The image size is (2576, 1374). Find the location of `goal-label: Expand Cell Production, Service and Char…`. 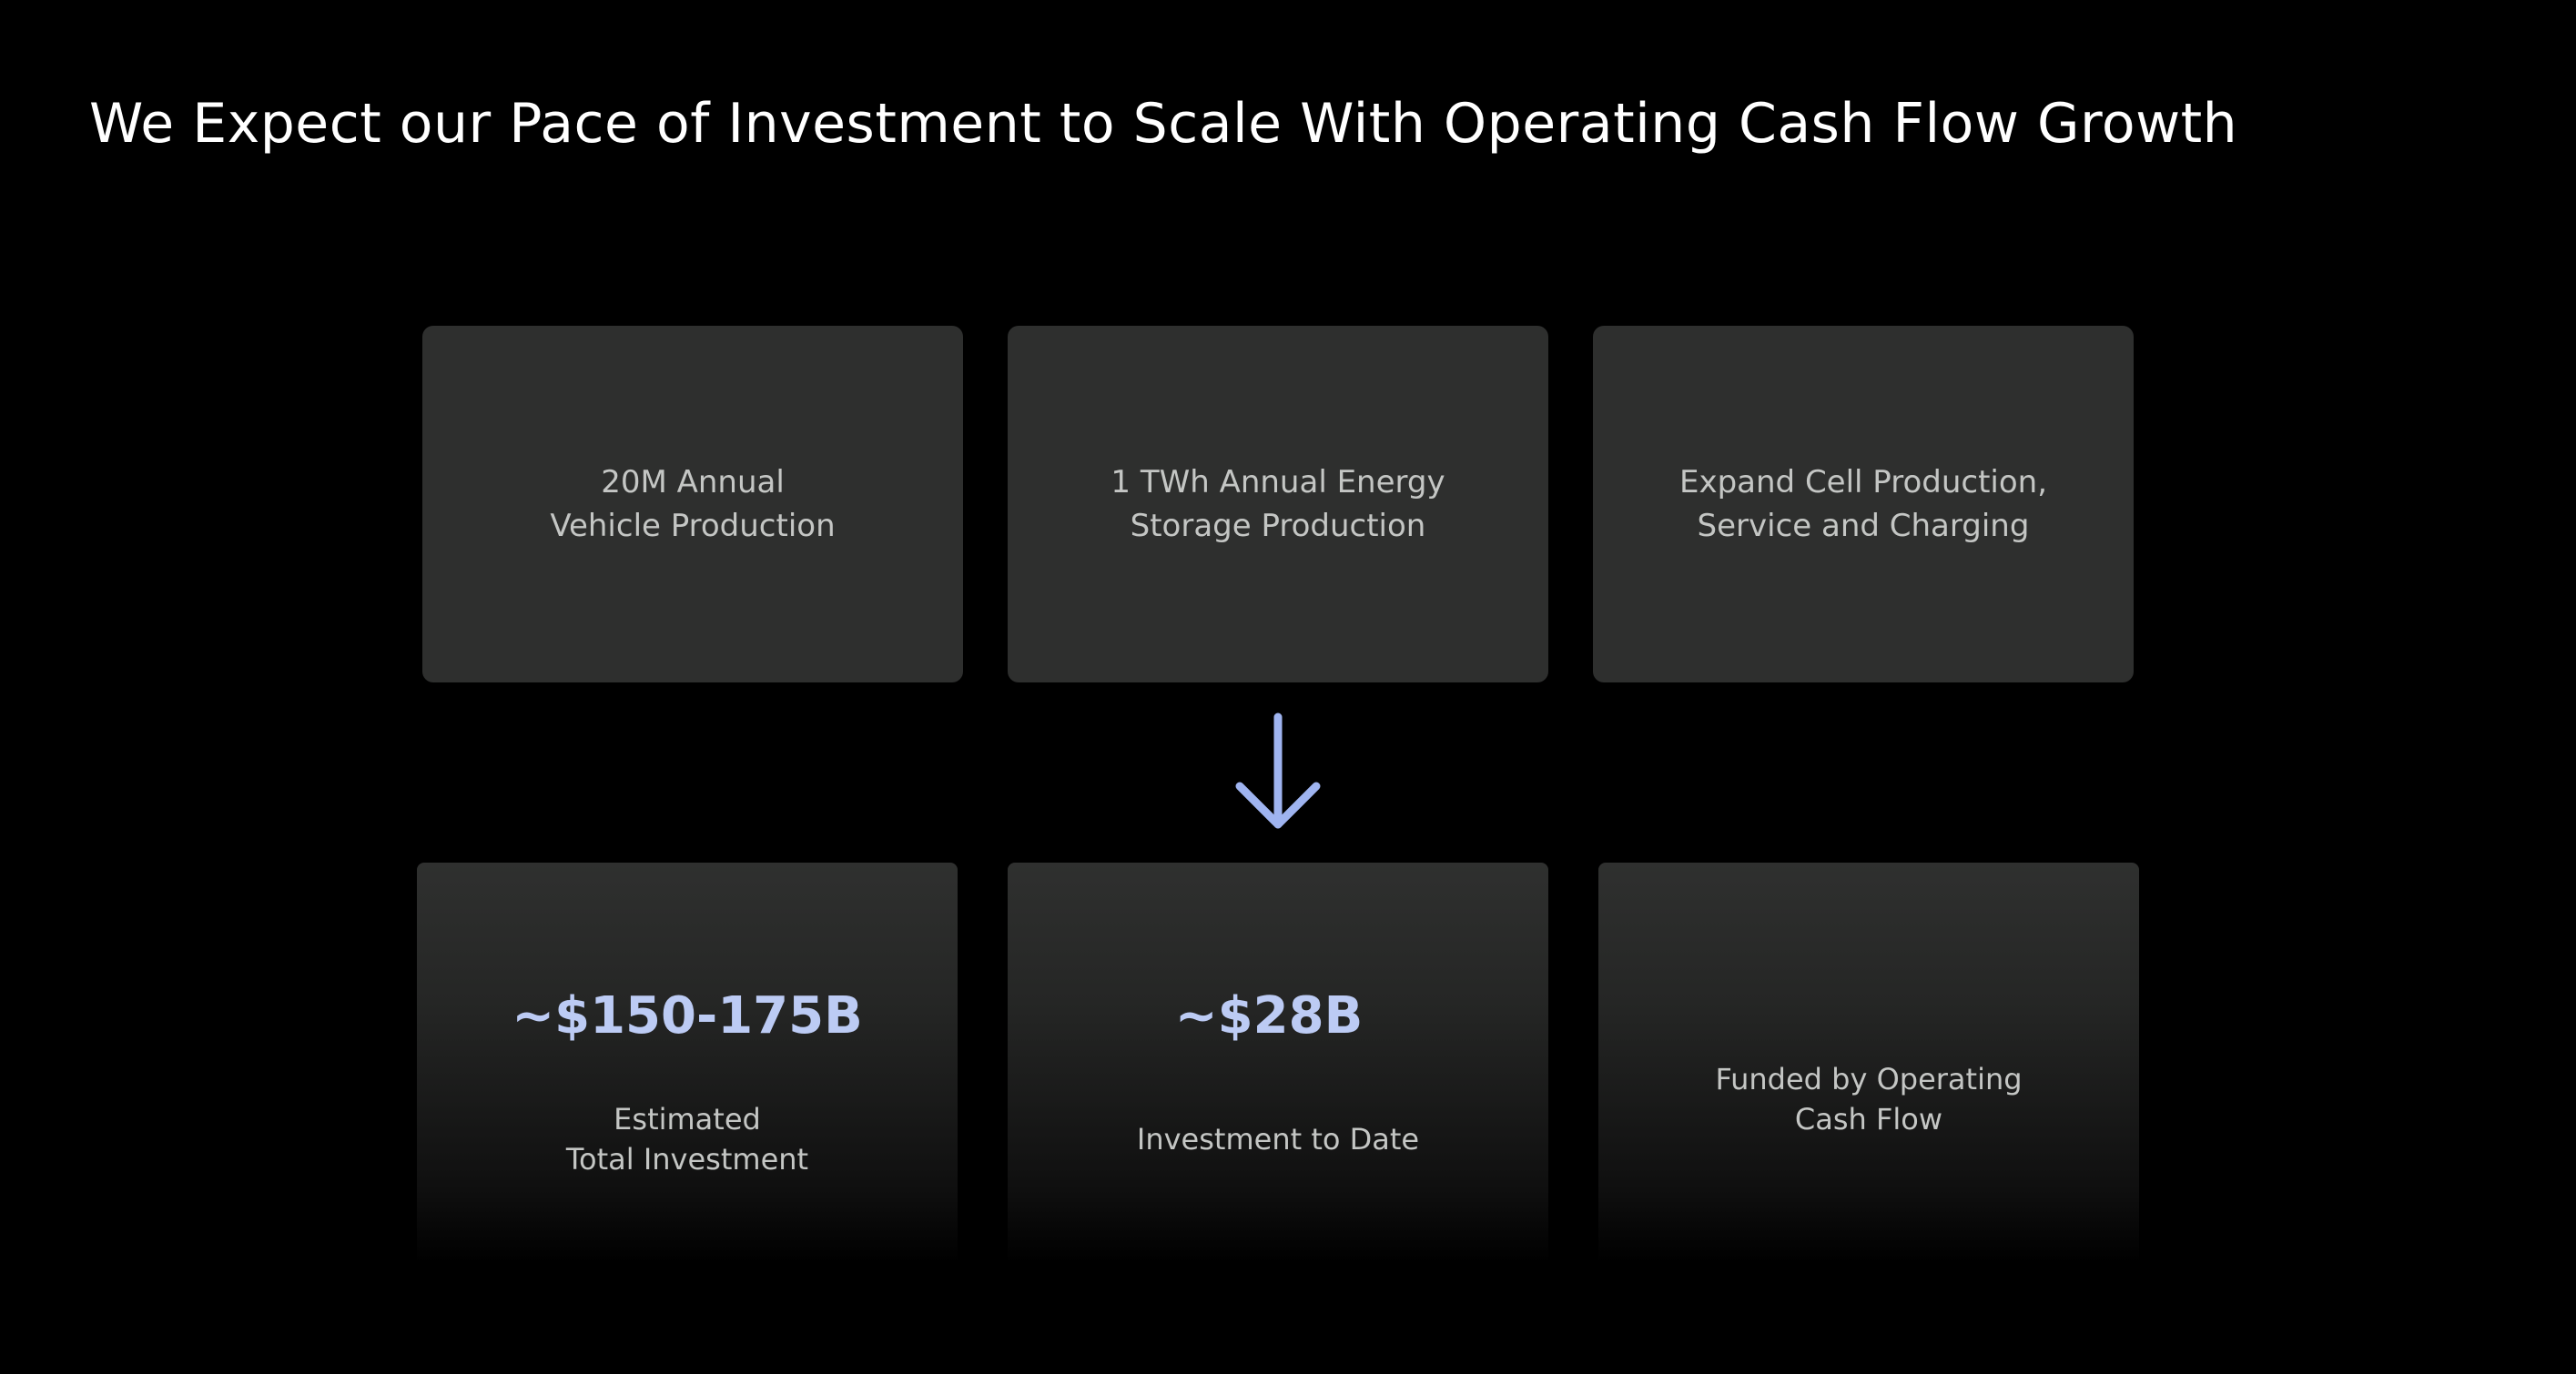

goal-label: Expand Cell Production, Service and Char… is located at coordinates (1862, 504).